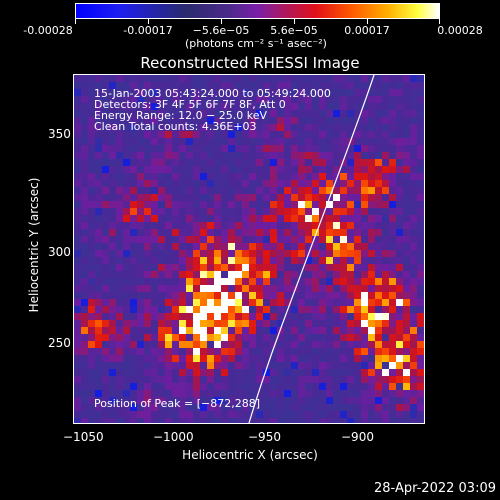 The image size is (500, 500). I want to click on colorbar-label: 5.6e−05, so click(294, 30).